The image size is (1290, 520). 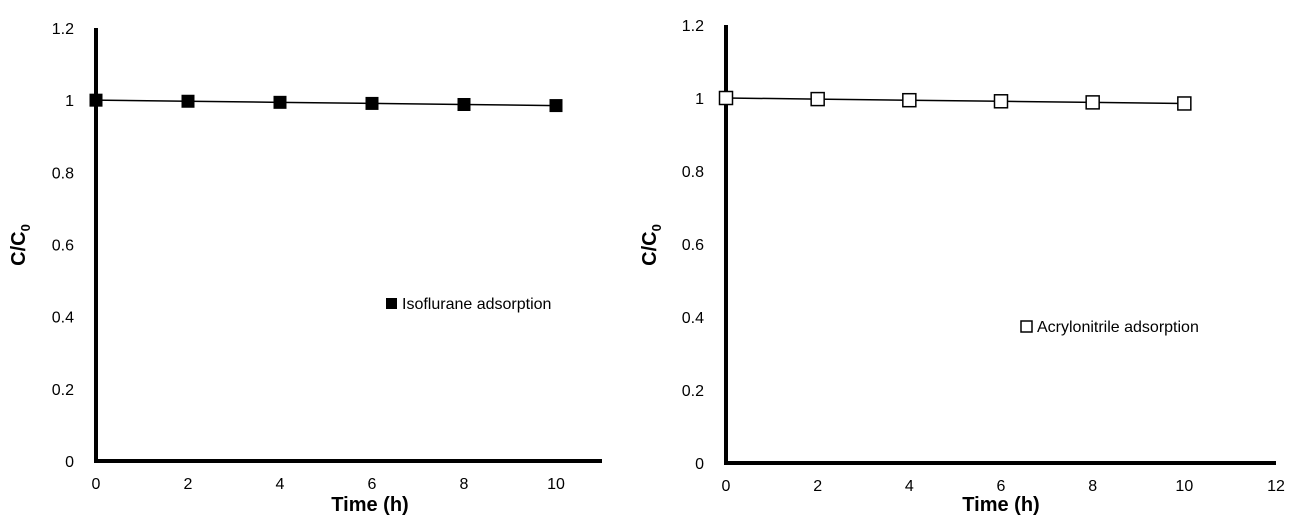 I want to click on legend-label: Acrylonitrile adsorption, so click(x=1118, y=327).